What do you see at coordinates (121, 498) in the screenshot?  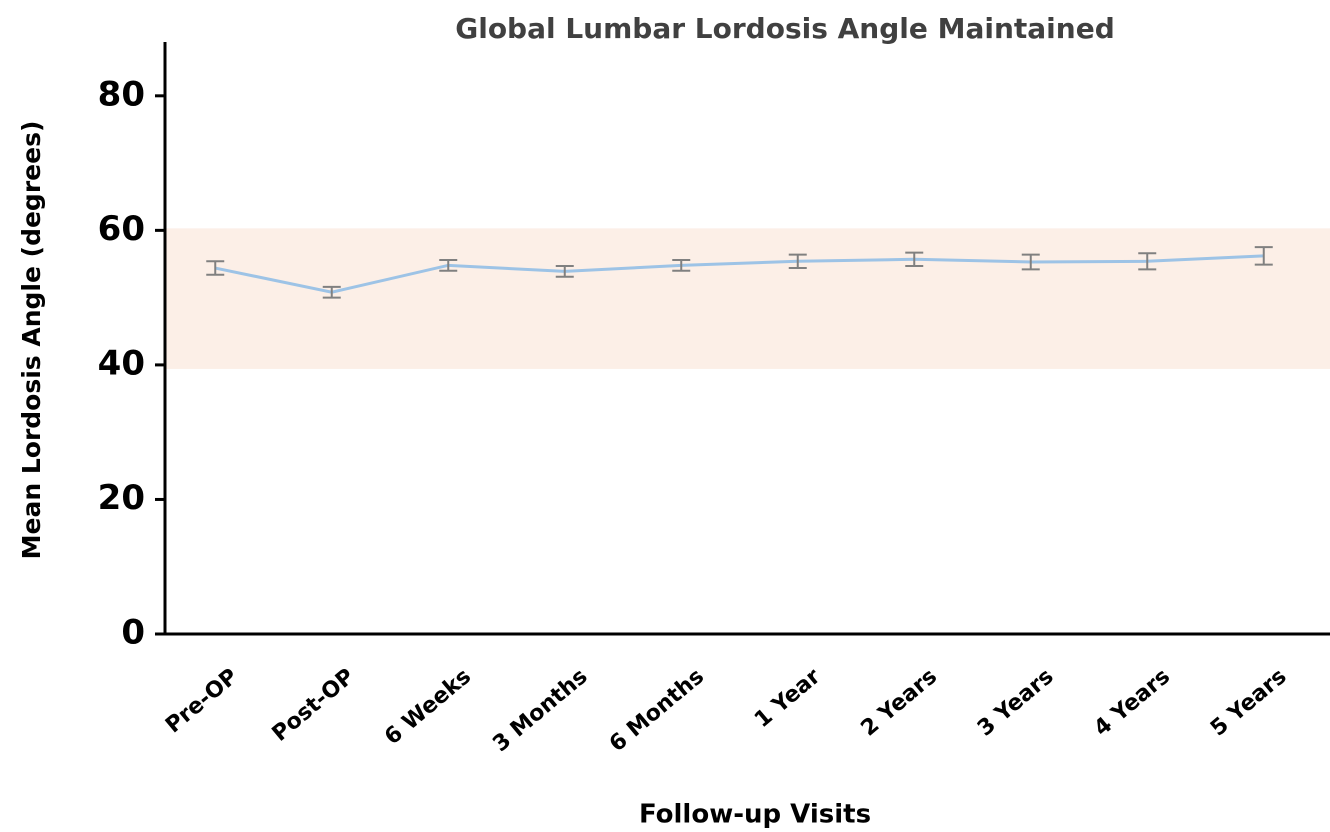 I see `y-tick-label: 20` at bounding box center [121, 498].